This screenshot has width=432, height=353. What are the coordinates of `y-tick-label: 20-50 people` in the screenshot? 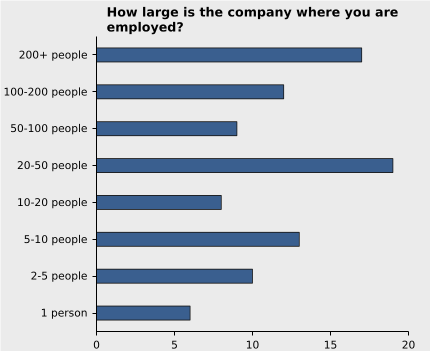 It's located at (52, 165).